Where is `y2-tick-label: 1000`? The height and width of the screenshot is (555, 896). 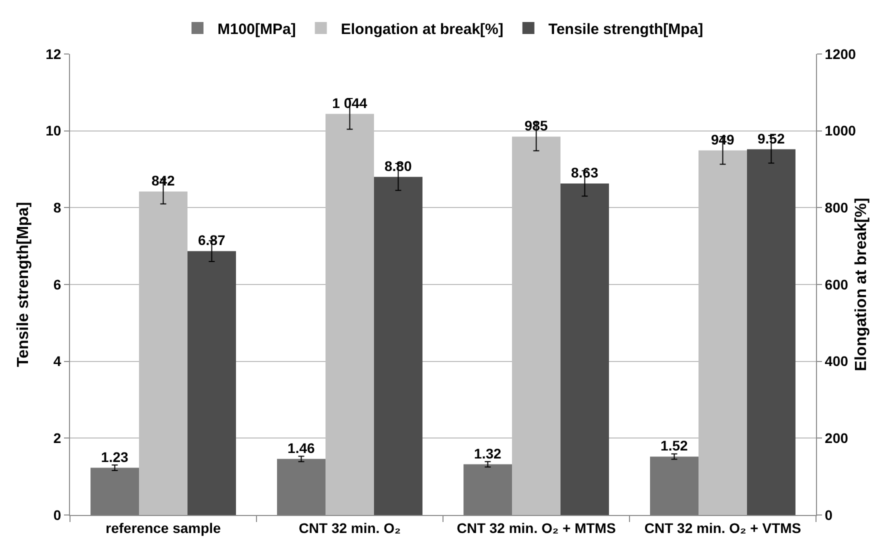 y2-tick-label: 1000 is located at coordinates (840, 130).